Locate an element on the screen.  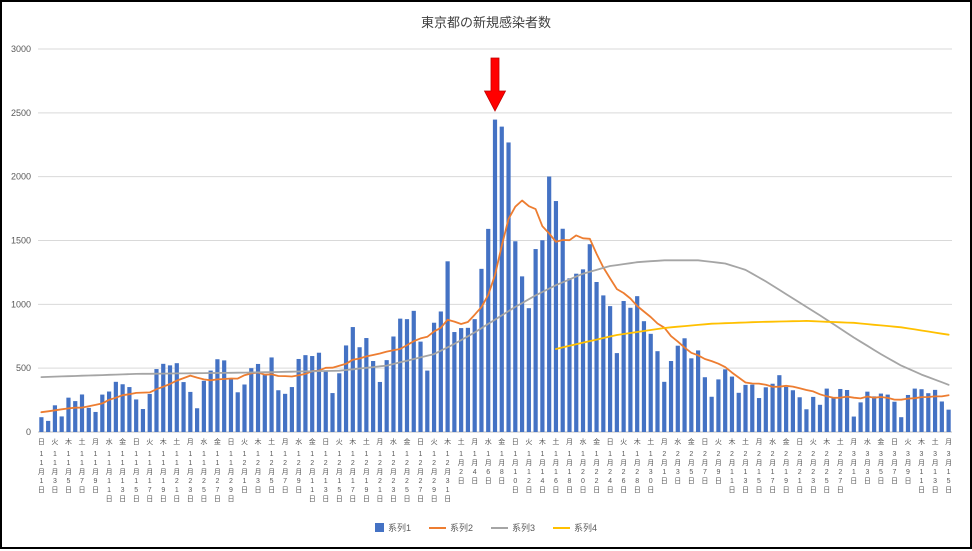
chart-title: 東京都の新規感染者数 is located at coordinates (485, 22).